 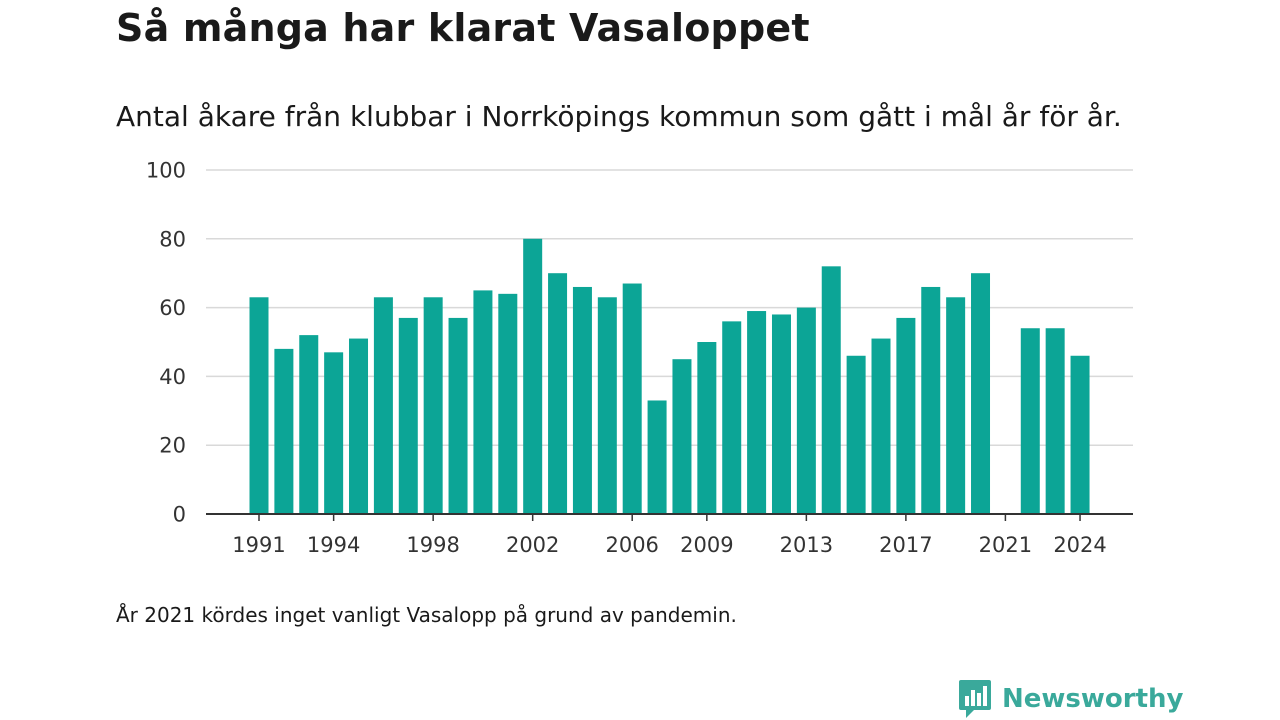 I want to click on y-tick-label: 40, so click(x=172, y=377).